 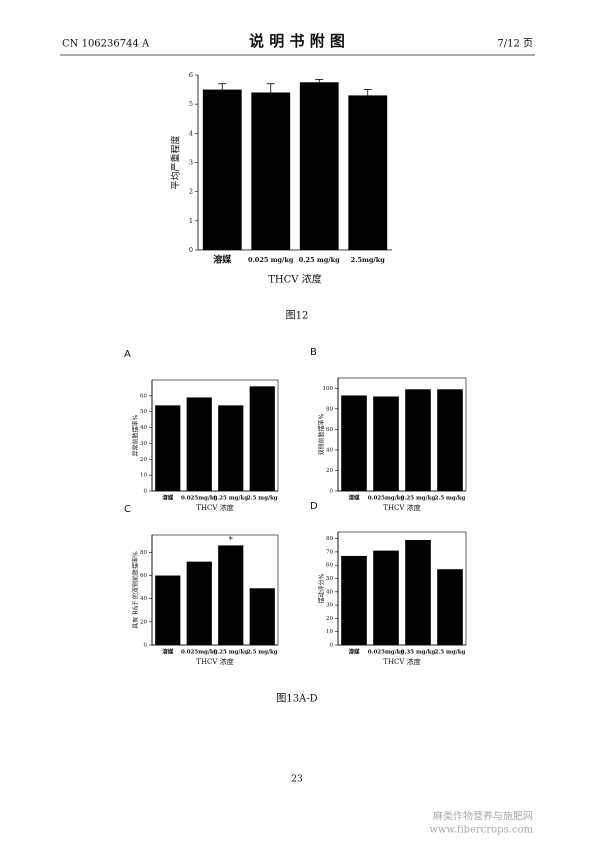 What do you see at coordinates (481, 830) in the screenshot?
I see `watermark: www.fibercrops.com` at bounding box center [481, 830].